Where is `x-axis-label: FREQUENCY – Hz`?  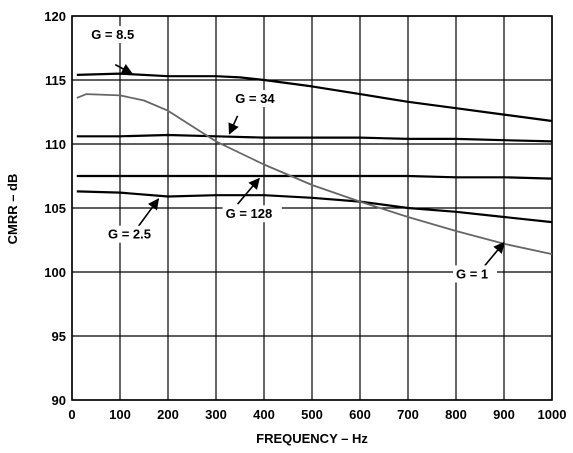
x-axis-label: FREQUENCY – Hz is located at coordinates (312, 438).